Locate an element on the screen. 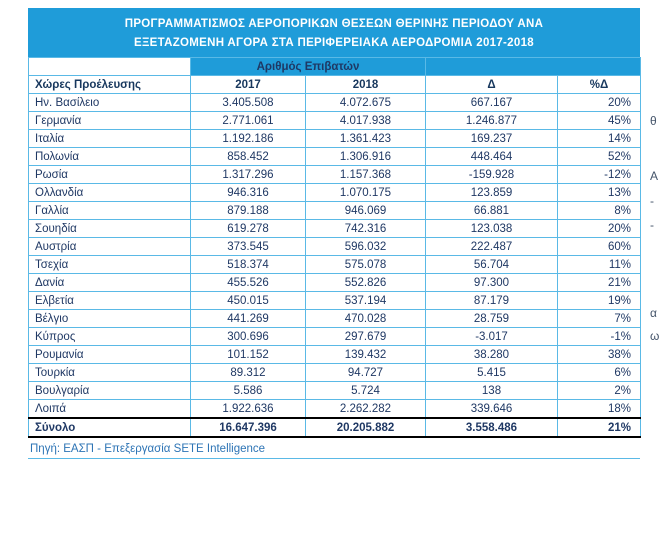  table-row: Σουηδία 619.278 742.316 123.038 20% is located at coordinates (334, 229).